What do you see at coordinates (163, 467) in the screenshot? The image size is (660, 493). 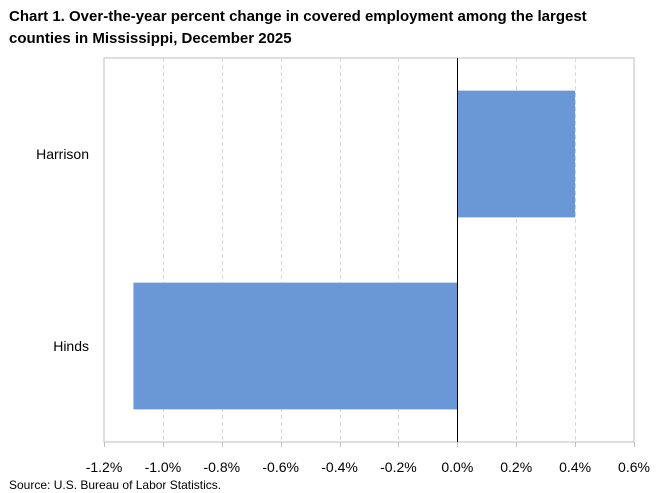 I see `x-tick-label: -1.0%` at bounding box center [163, 467].